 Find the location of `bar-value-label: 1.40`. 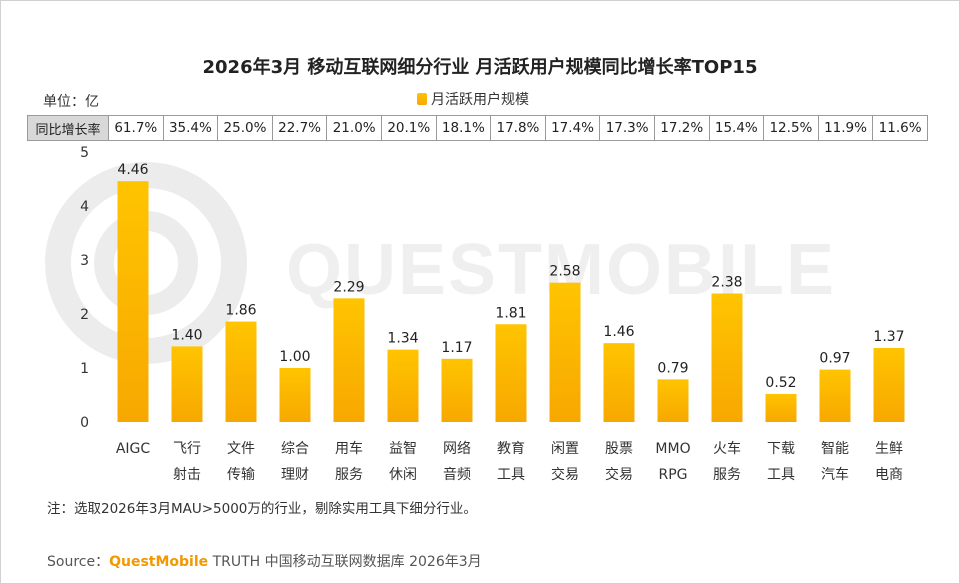

bar-value-label: 1.40 is located at coordinates (186, 335).